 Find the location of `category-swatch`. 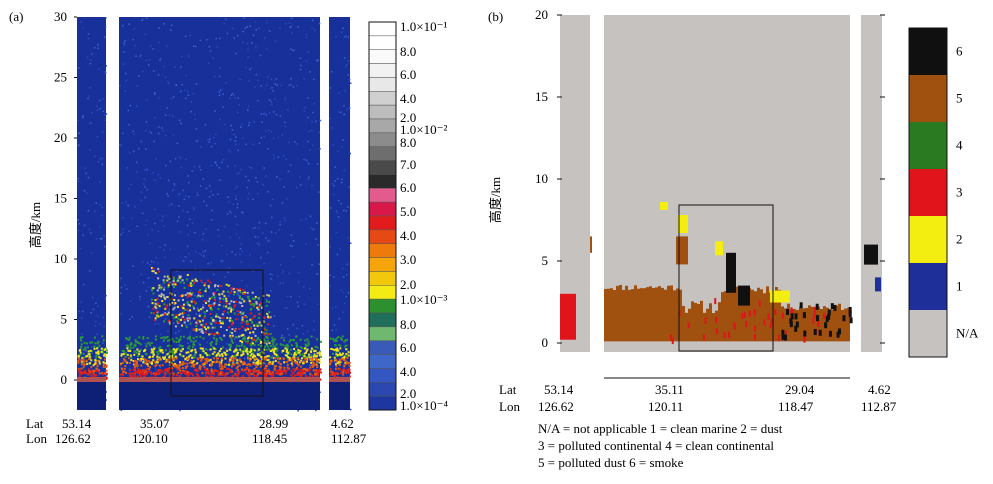

category-swatch is located at coordinates (928, 239).